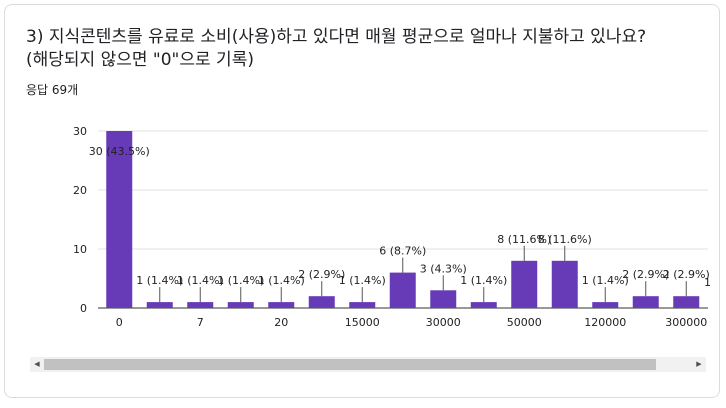 This screenshot has width=726, height=408. Describe the element at coordinates (443, 322) in the screenshot. I see `x-tick-label: 30000` at that location.